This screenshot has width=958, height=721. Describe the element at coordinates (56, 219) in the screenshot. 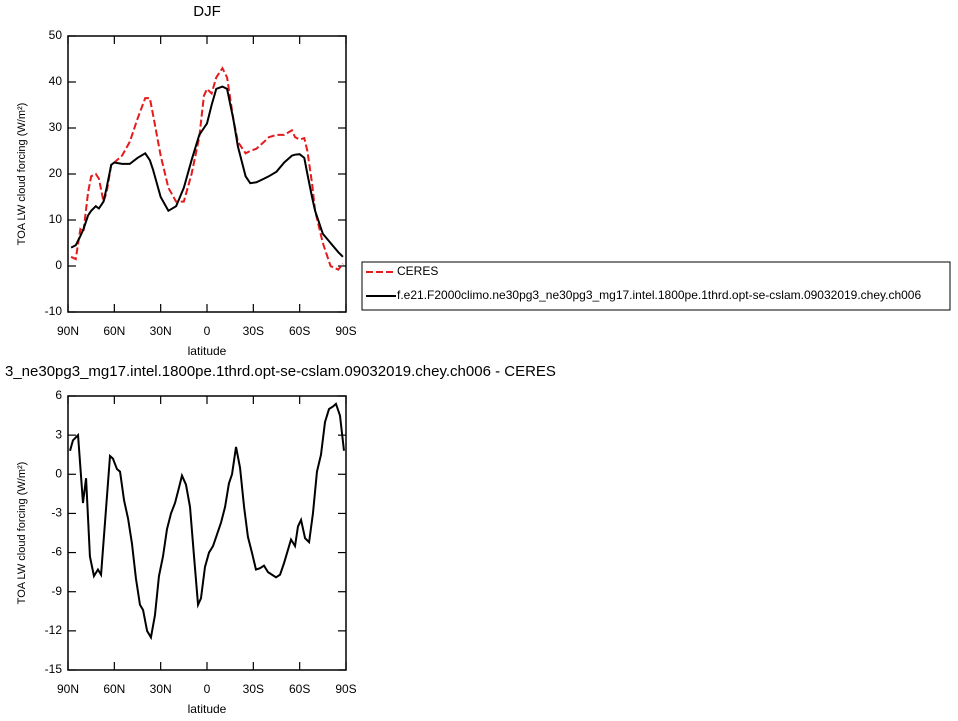

I see `y-tick-label: 10` at that location.